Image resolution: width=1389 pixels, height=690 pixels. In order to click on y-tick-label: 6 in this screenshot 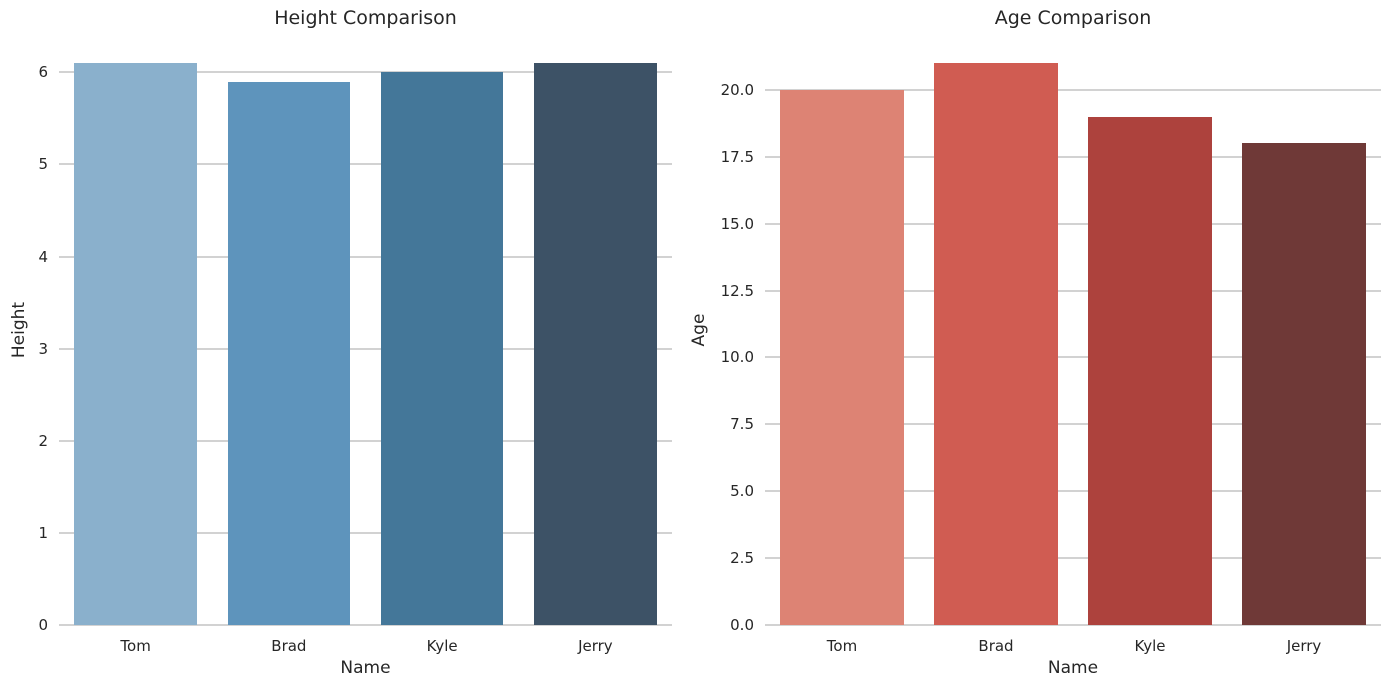, I will do `click(43, 72)`.